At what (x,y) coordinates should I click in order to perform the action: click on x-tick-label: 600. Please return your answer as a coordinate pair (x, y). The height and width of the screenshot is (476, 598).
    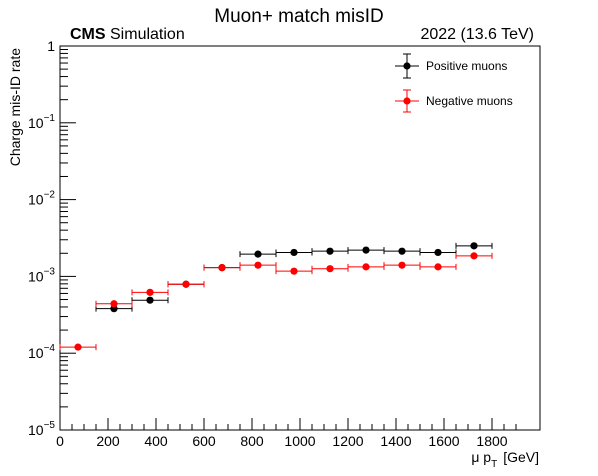
    Looking at the image, I should click on (204, 441).